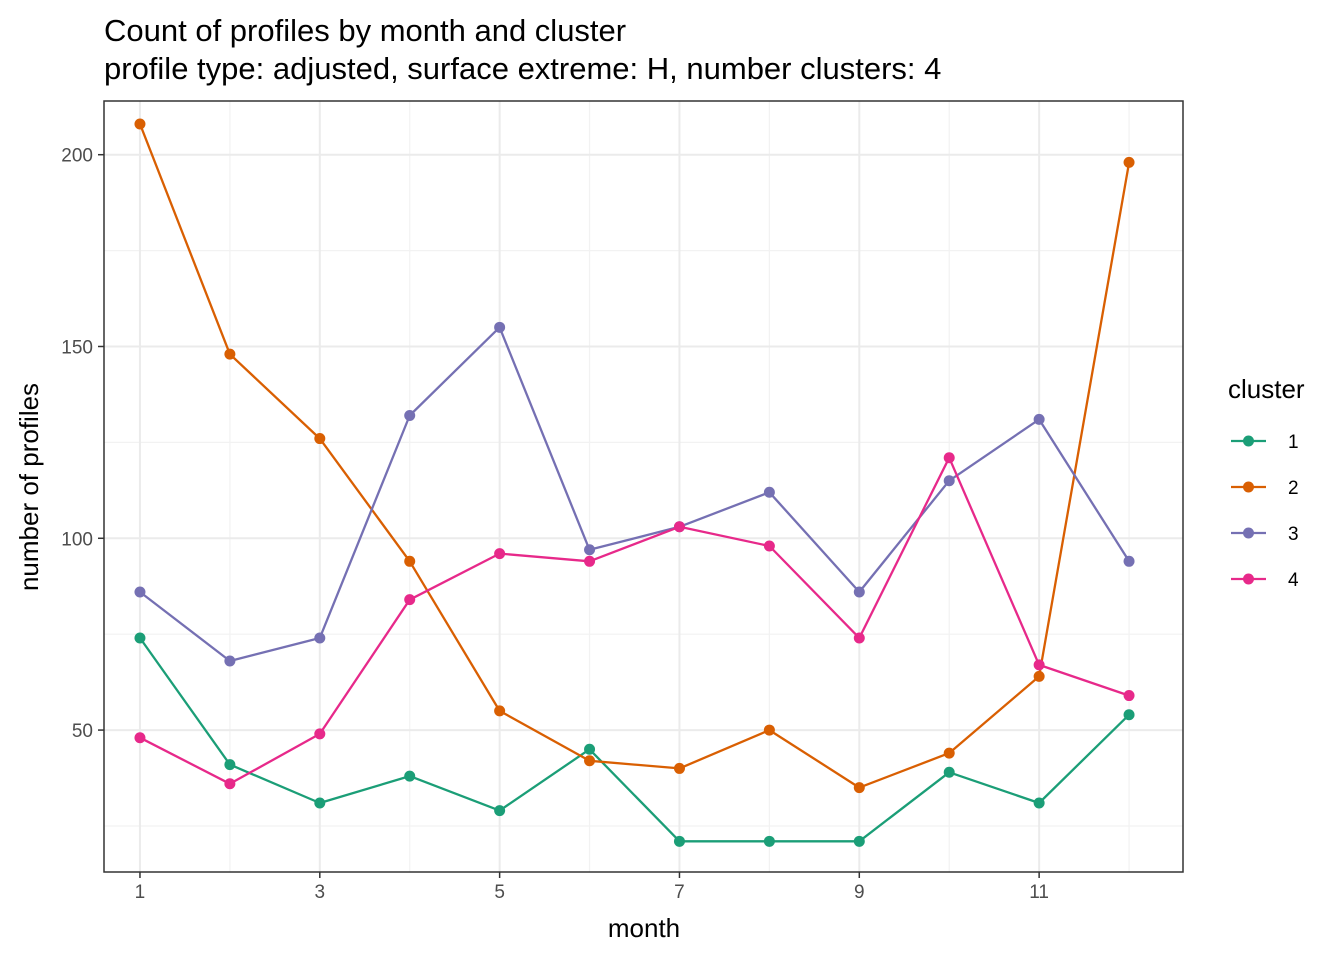 This screenshot has width=1344, height=960. I want to click on y-tick-label: 200, so click(77, 156).